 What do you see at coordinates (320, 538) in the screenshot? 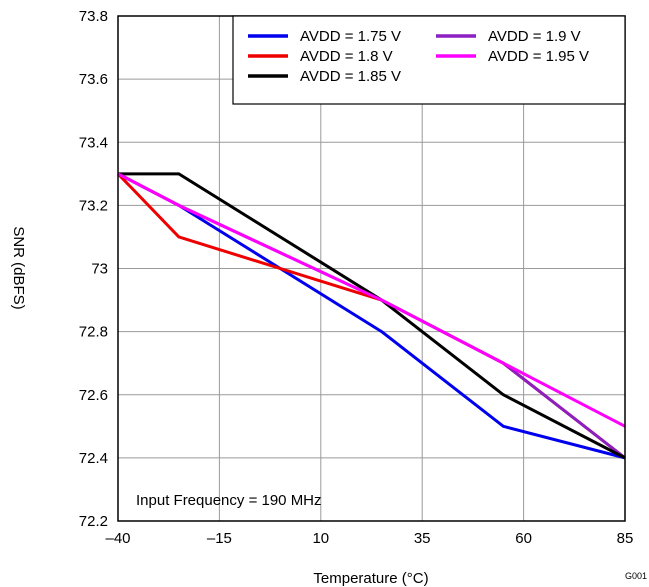
I see `x-tick-label: 10` at bounding box center [320, 538].